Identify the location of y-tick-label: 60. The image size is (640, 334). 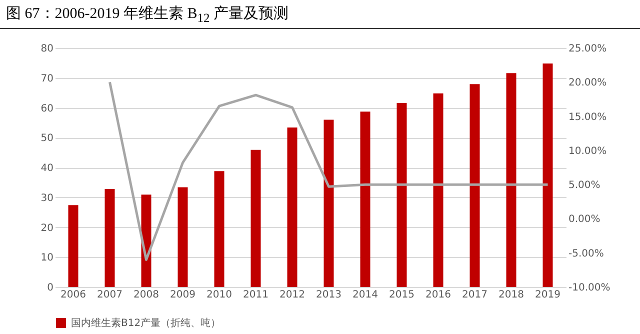
(47, 108).